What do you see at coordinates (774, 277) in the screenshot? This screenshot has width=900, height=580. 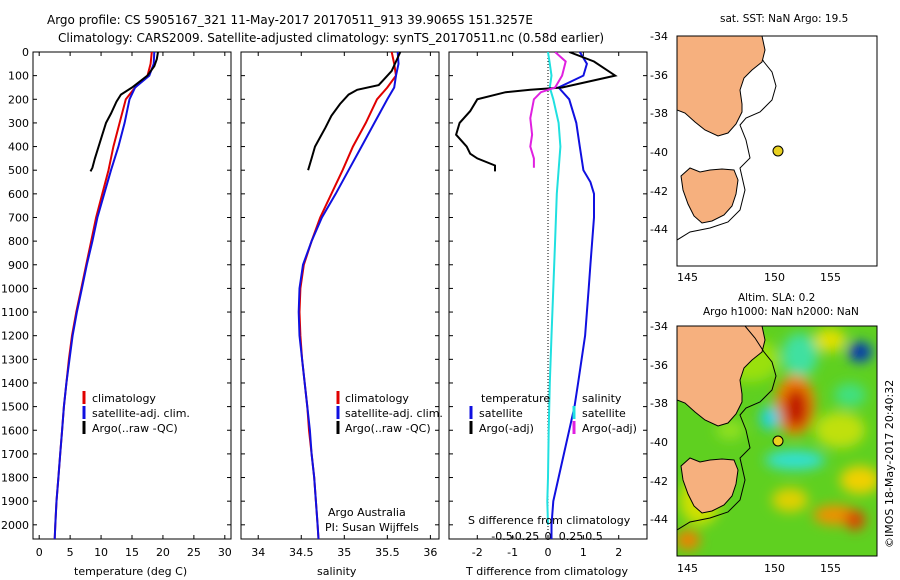 I see `m1-xtick: 150` at bounding box center [774, 277].